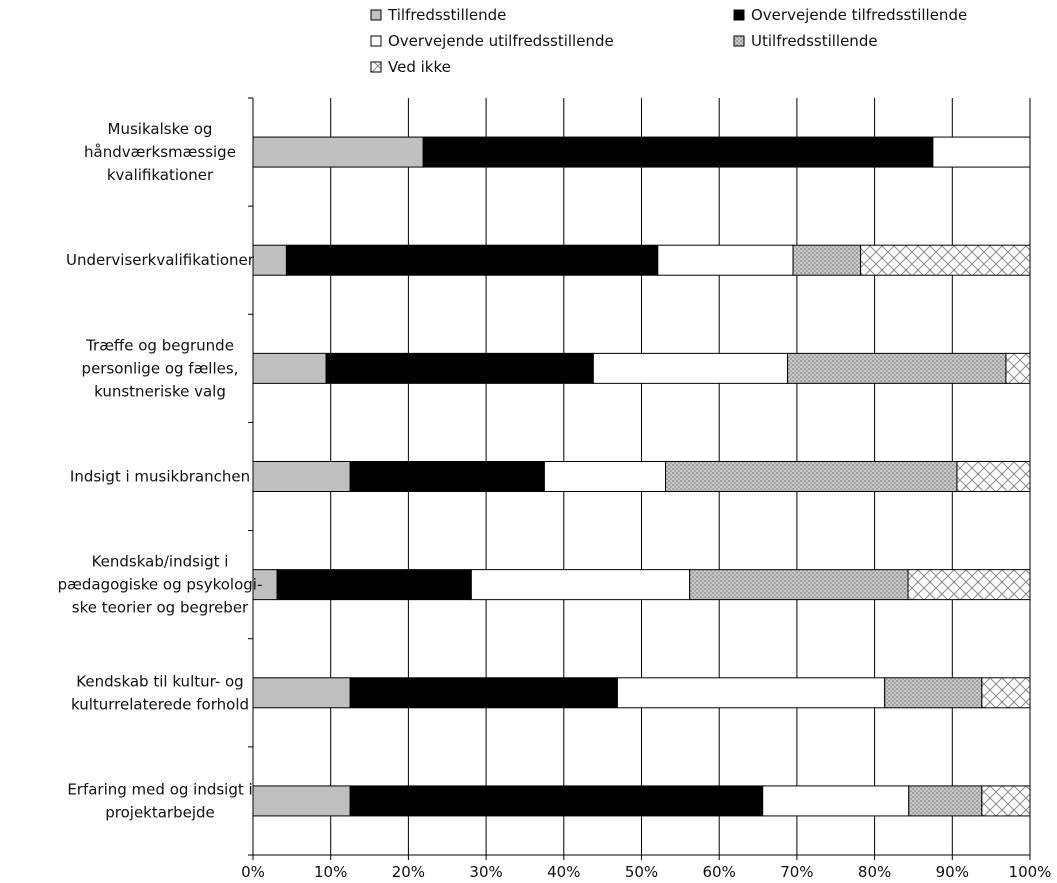  Describe the element at coordinates (874, 872) in the screenshot. I see `x-tick-label: 80%` at that location.